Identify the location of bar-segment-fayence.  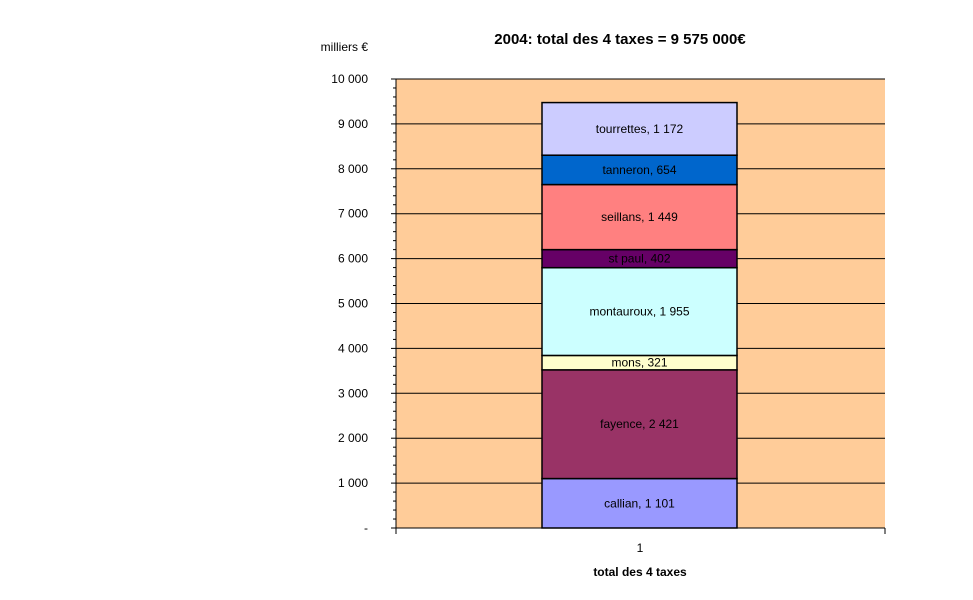
(639, 424).